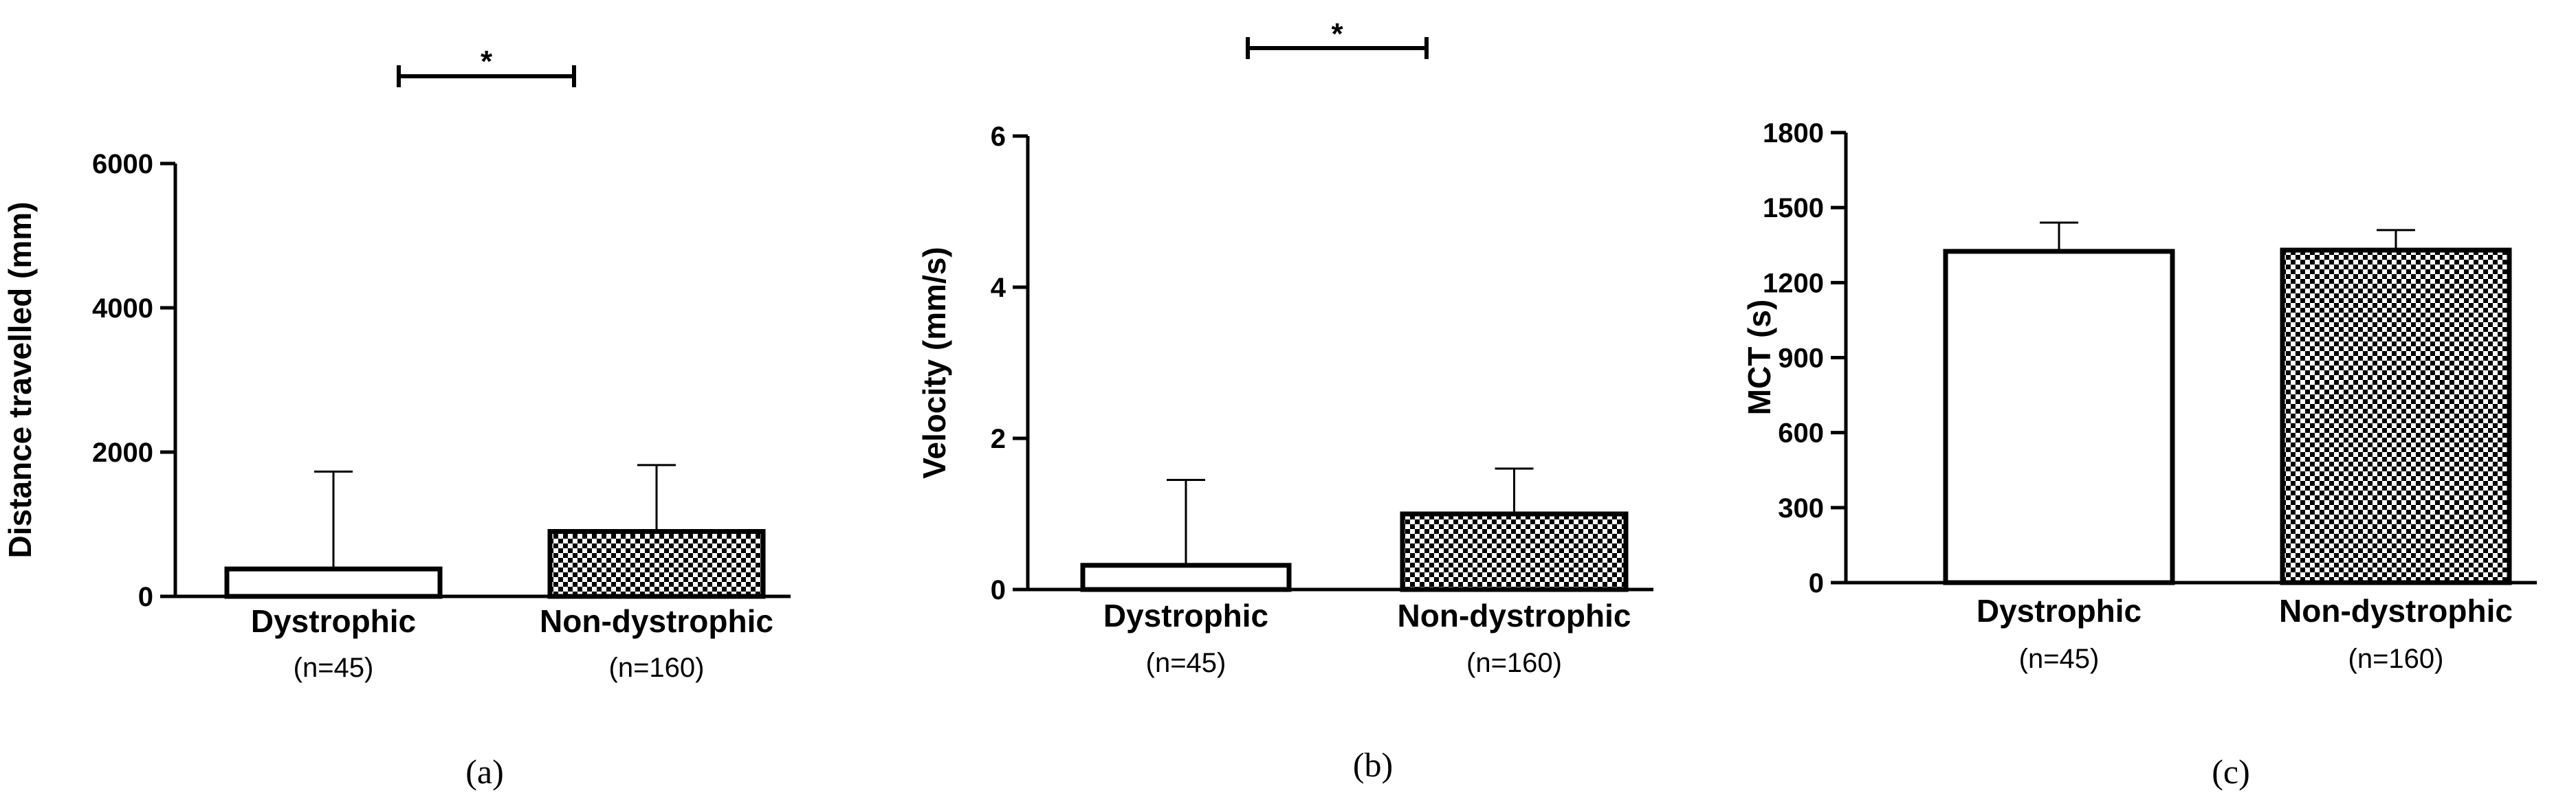 The width and height of the screenshot is (2576, 808). What do you see at coordinates (998, 137) in the screenshot?
I see `y-tick-label: 6` at bounding box center [998, 137].